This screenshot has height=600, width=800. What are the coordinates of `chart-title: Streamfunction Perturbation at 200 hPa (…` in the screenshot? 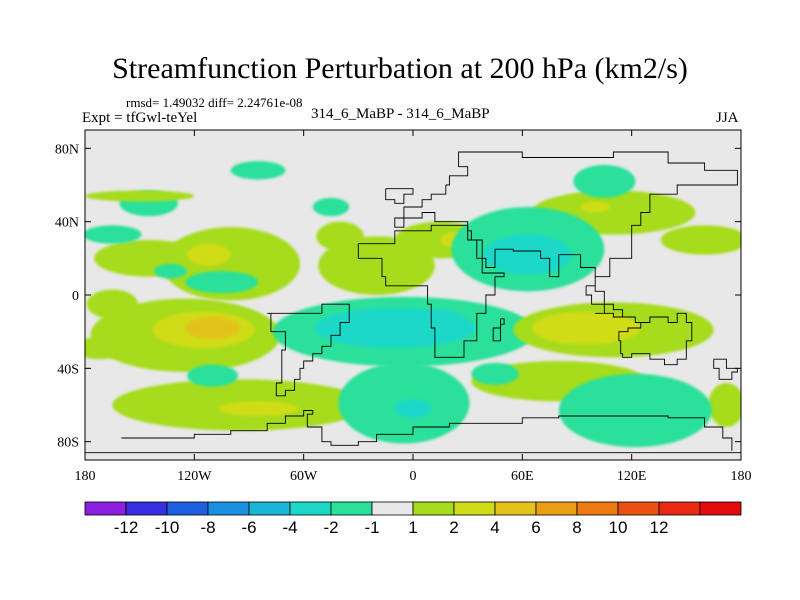 It's located at (400, 68).